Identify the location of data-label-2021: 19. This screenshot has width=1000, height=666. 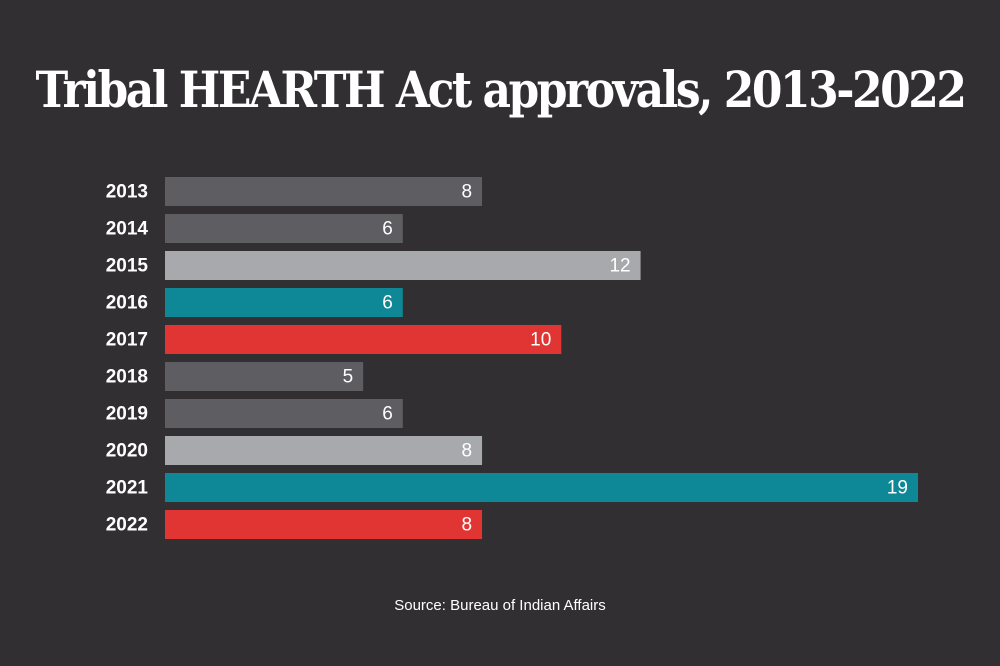
(897, 488).